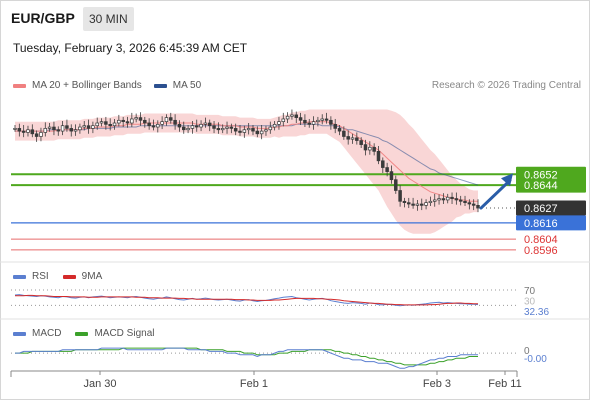  I want to click on timeframe-button: 30 MIN, so click(108, 19).